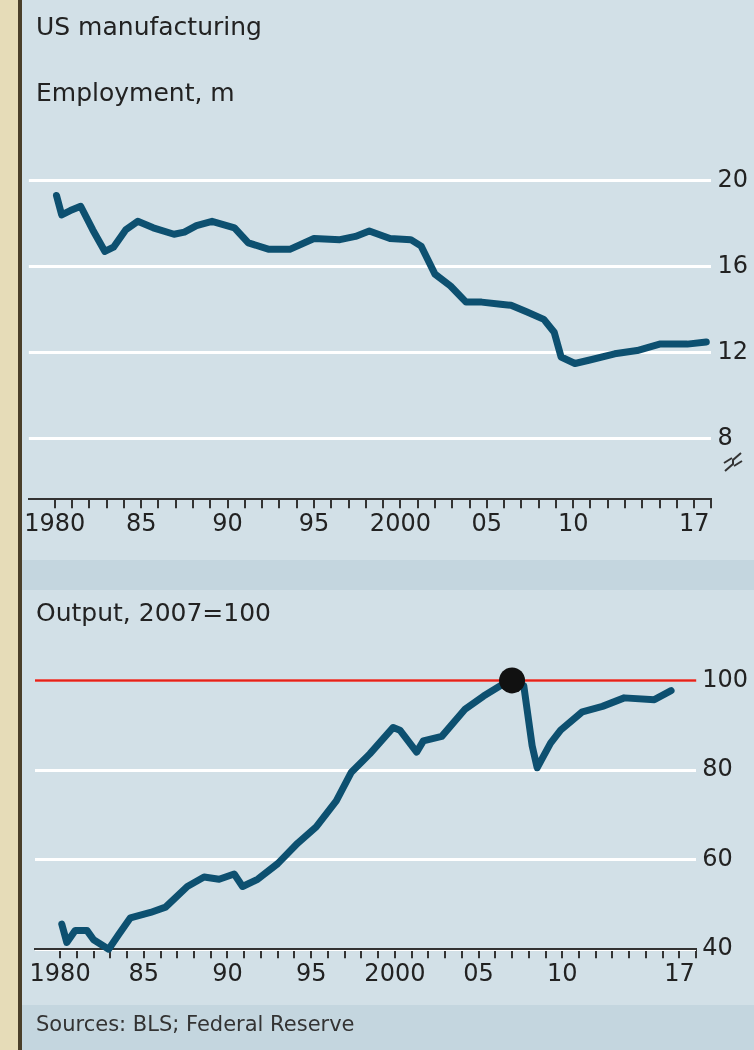 The width and height of the screenshot is (754, 1050). What do you see at coordinates (717, 857) in the screenshot?
I see `y-tick-label: 60` at bounding box center [717, 857].